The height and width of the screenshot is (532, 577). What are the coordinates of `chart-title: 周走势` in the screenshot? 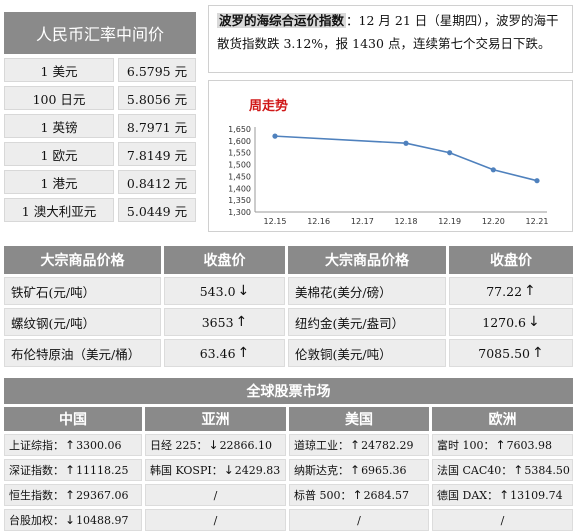 It's located at (269, 106).